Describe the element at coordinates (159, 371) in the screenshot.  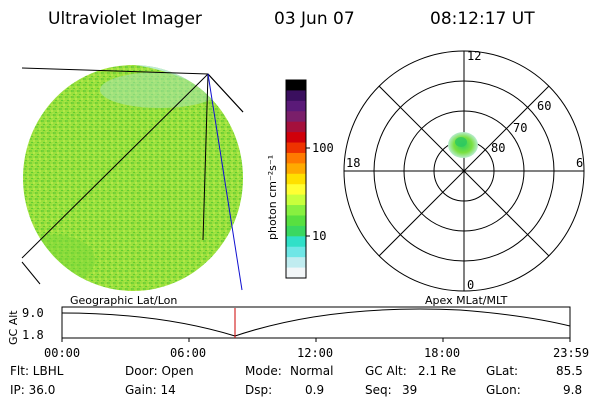
I see `door-info: Door: Open` at that location.